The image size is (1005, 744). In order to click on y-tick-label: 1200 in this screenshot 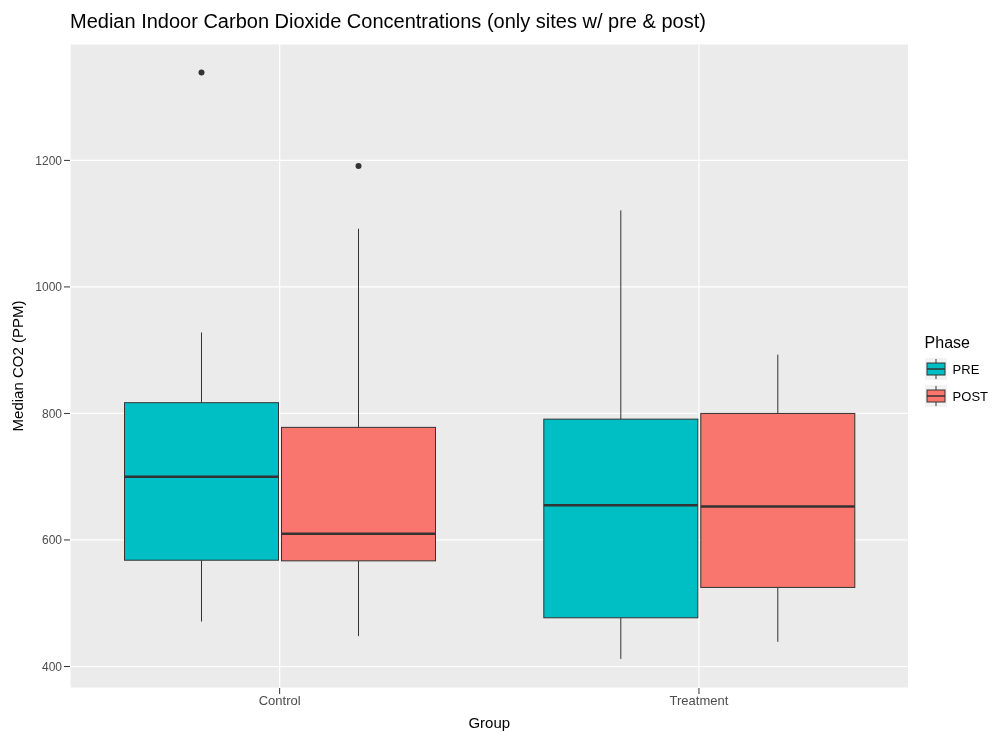, I will do `click(49, 160)`.